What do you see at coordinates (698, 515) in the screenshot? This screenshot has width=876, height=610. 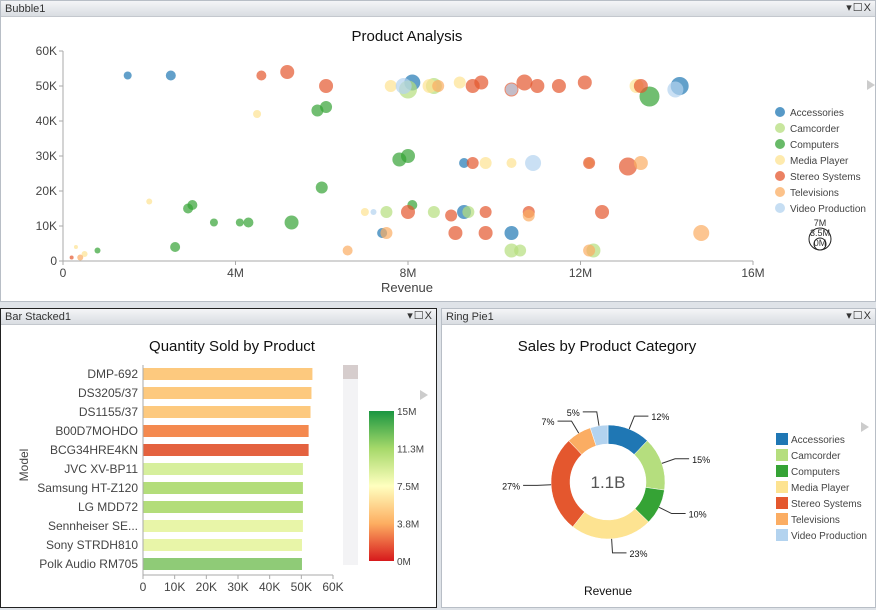 I see `slice-label: 10%` at bounding box center [698, 515].